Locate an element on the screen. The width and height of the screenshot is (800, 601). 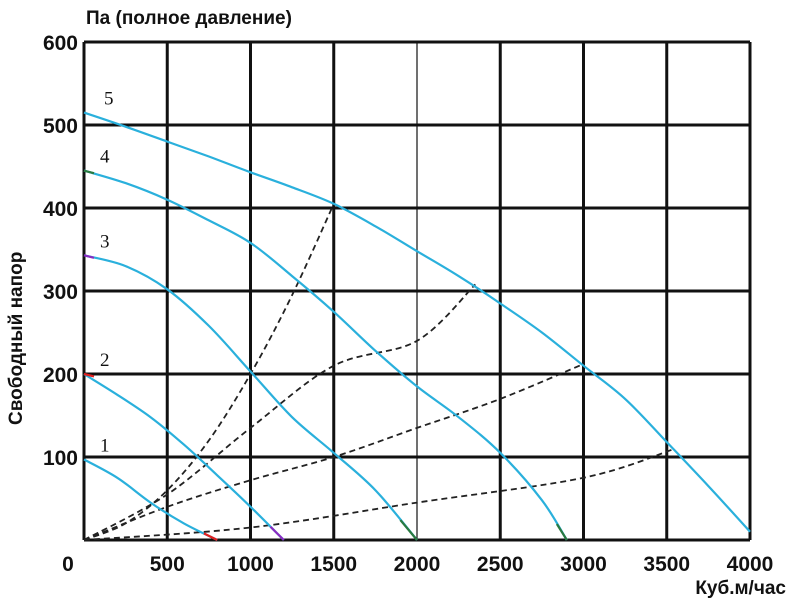
curve-label-4: 4 is located at coordinates (105, 157).